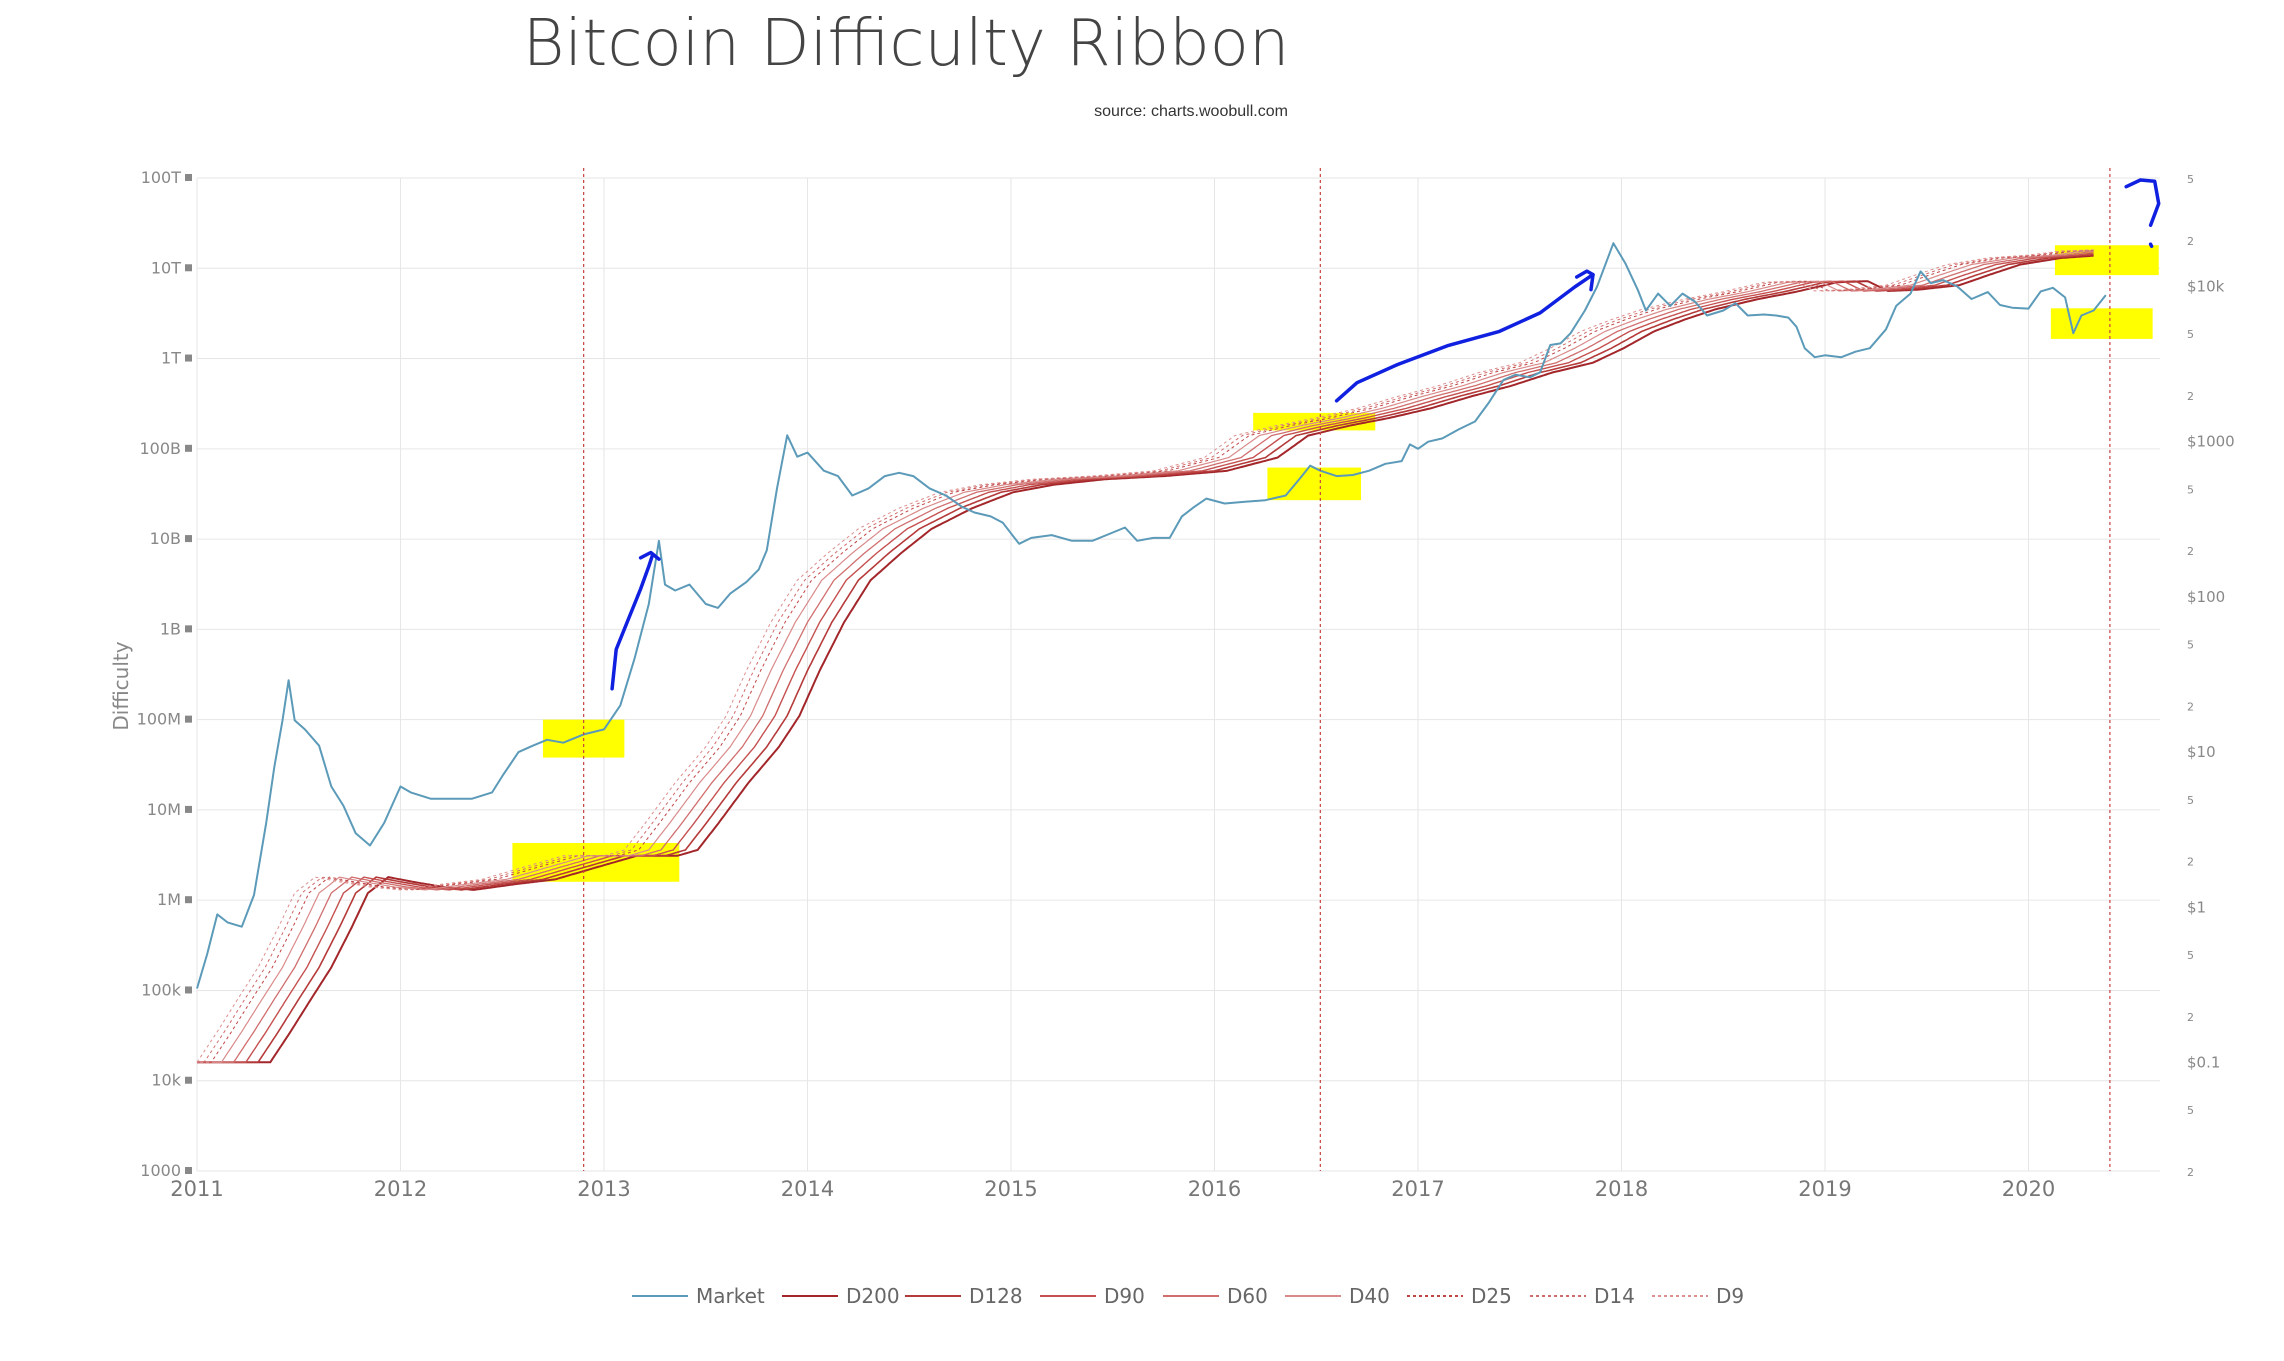 The image size is (2284, 1361). I want to click on chart-title: Bitcoin Difficulty Ribbon, so click(906, 44).